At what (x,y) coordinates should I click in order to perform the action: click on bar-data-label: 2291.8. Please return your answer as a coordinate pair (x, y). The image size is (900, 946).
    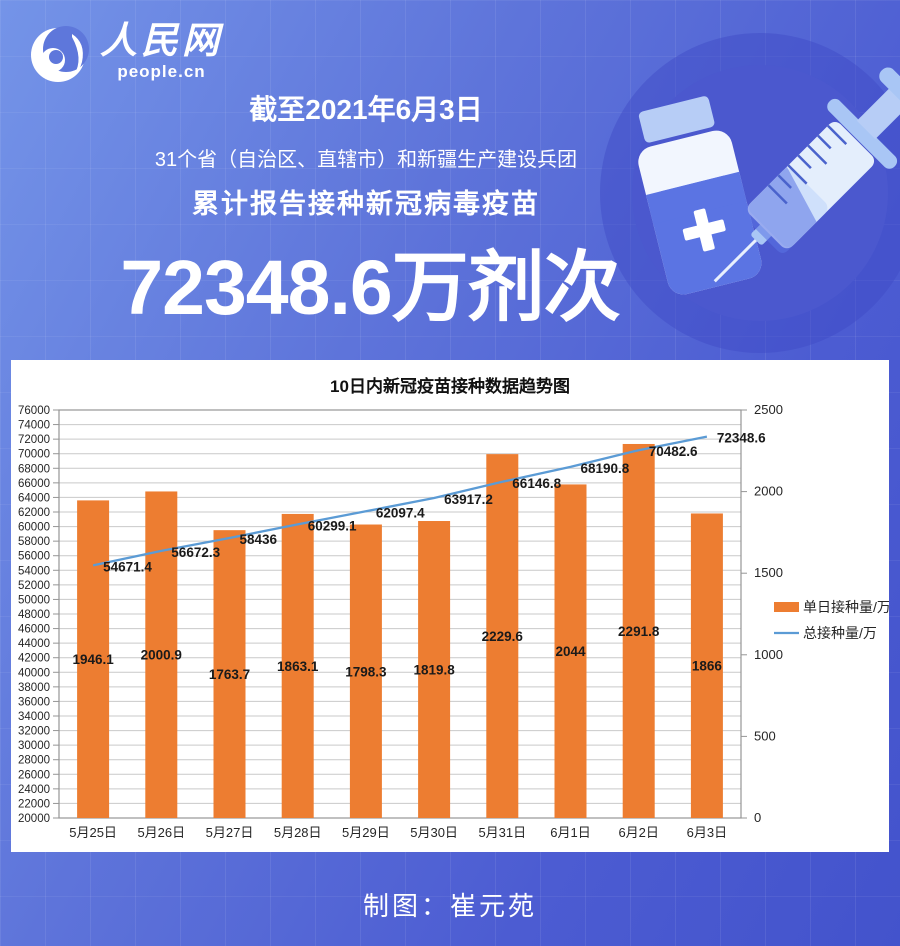
    Looking at the image, I should click on (639, 631).